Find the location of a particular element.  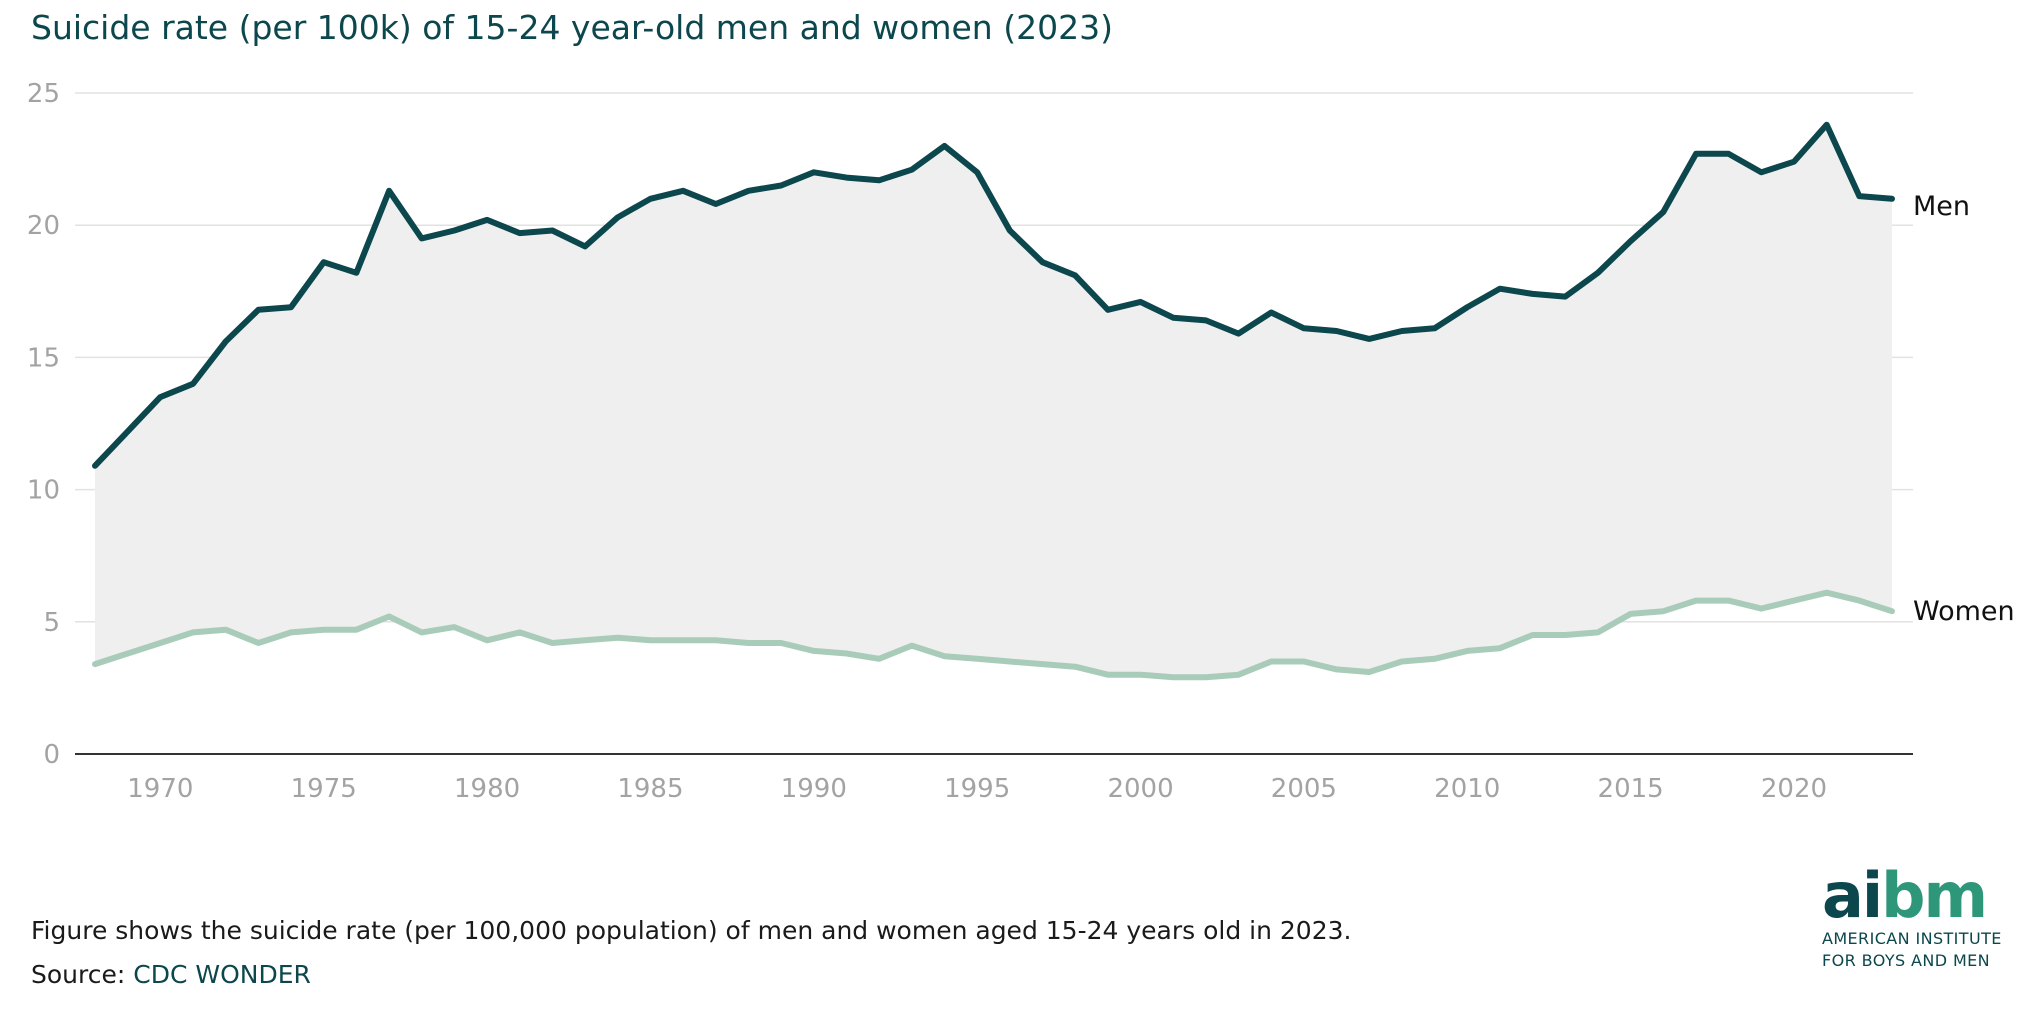

x-tick-label-1985: 1985 is located at coordinates (650, 789).